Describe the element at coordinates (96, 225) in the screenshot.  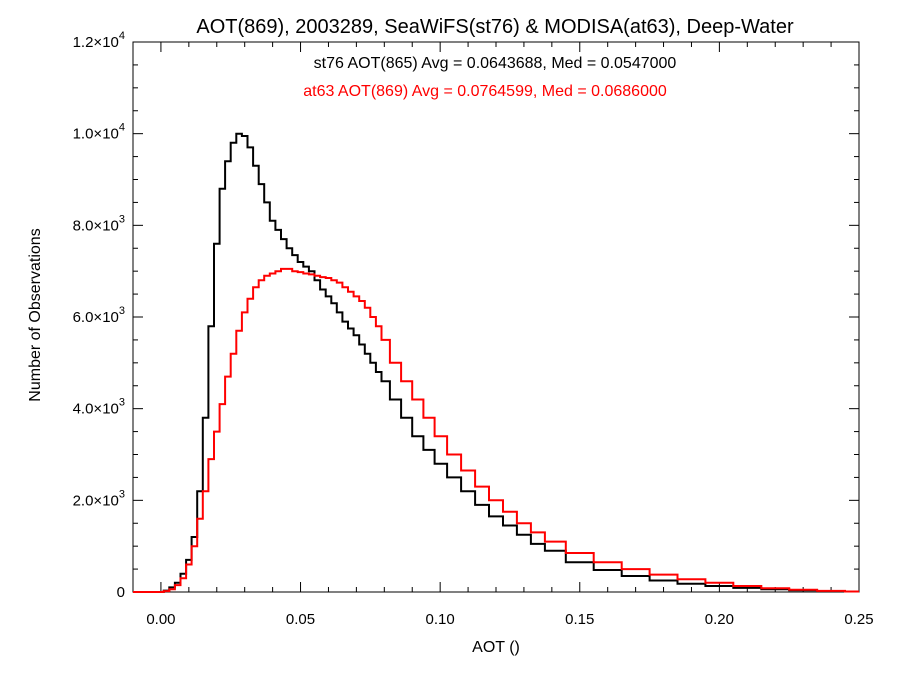
I see `y-tick-mantissa: 8.0×10` at that location.